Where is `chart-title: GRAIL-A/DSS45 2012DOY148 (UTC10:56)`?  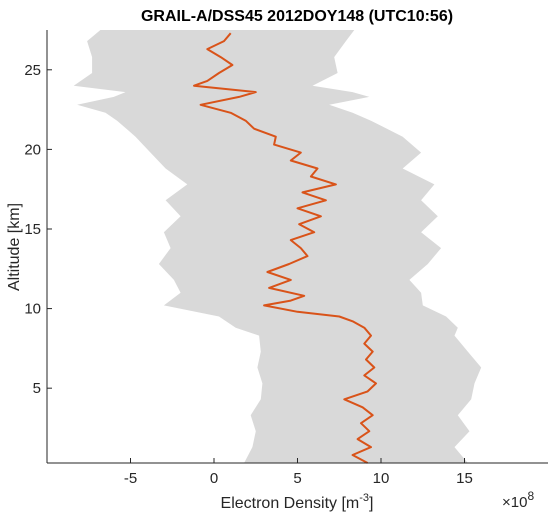 chart-title: GRAIL-A/DSS45 2012DOY148 (UTC10:56) is located at coordinates (297, 16).